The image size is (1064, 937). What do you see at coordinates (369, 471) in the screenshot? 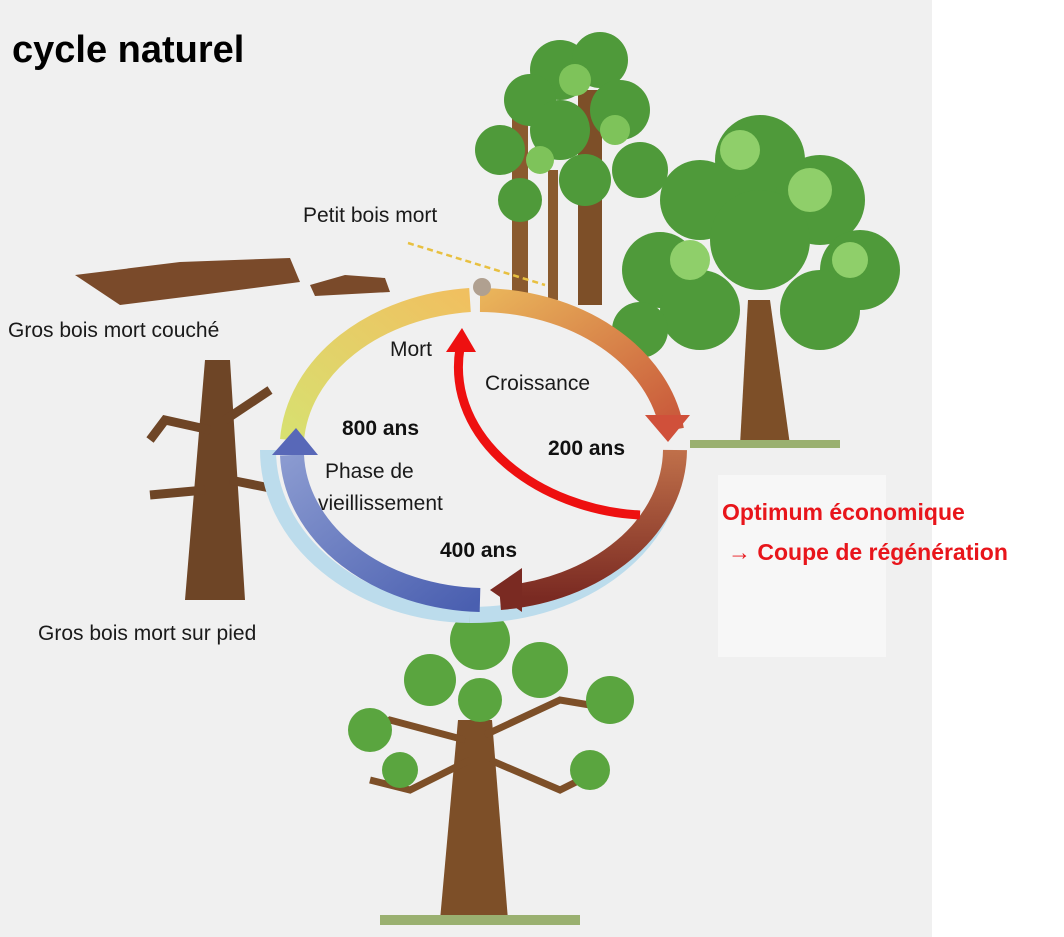
I see `label: Phase de` at bounding box center [369, 471].